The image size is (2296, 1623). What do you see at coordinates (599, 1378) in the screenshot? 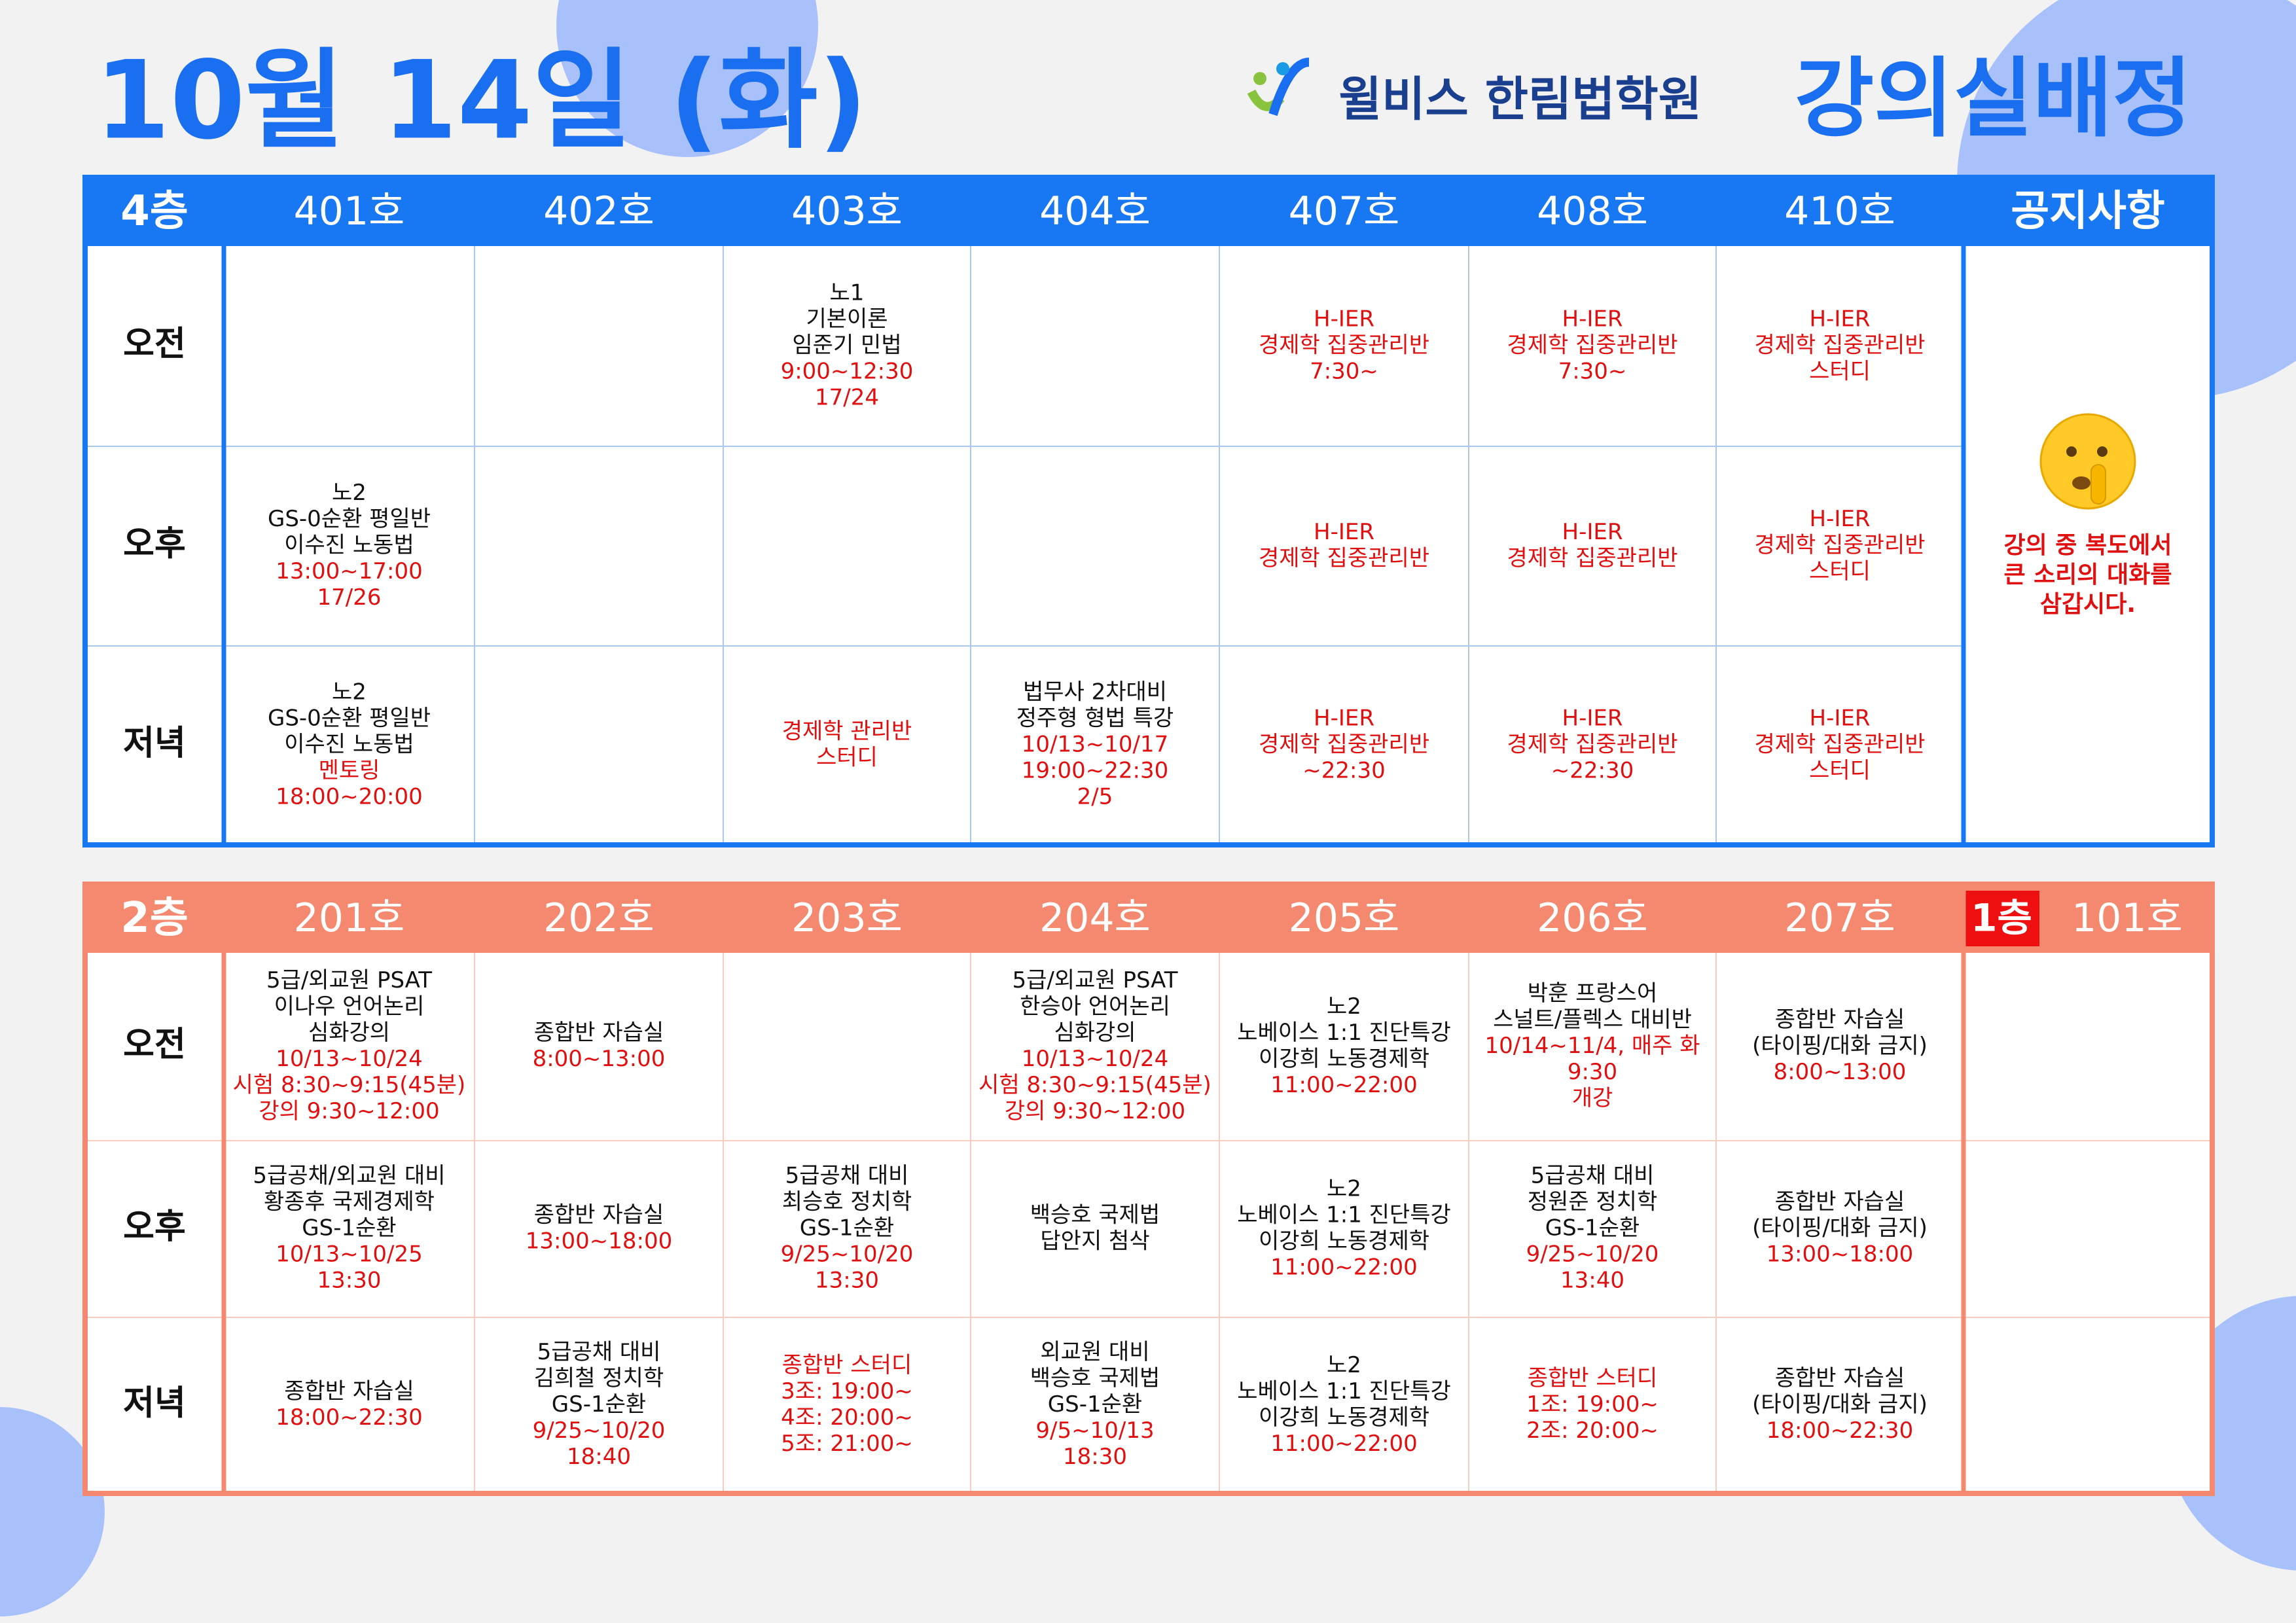
I see `cell-text: 김희철 정치학` at bounding box center [599, 1378].